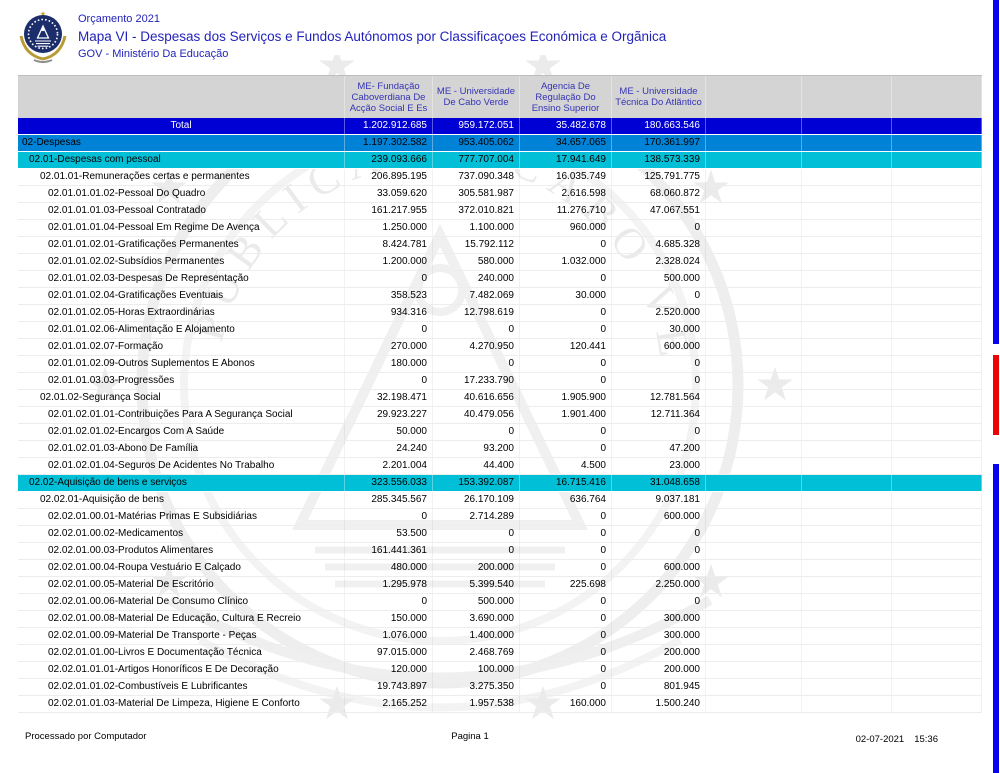 The height and width of the screenshot is (773, 1000). What do you see at coordinates (659, 143) in the screenshot?
I see `row-value: 170.361.997` at bounding box center [659, 143].